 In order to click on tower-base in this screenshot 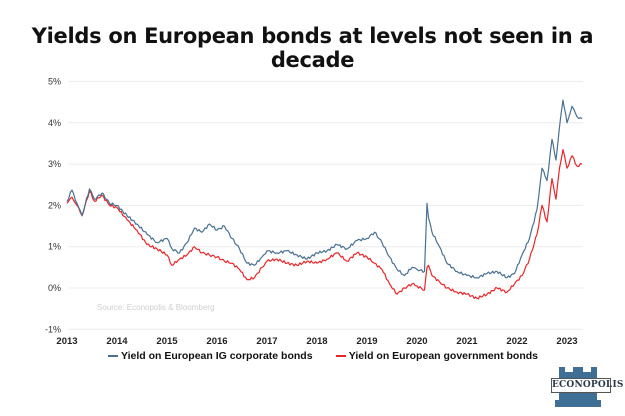, I will do `click(578, 403)`.